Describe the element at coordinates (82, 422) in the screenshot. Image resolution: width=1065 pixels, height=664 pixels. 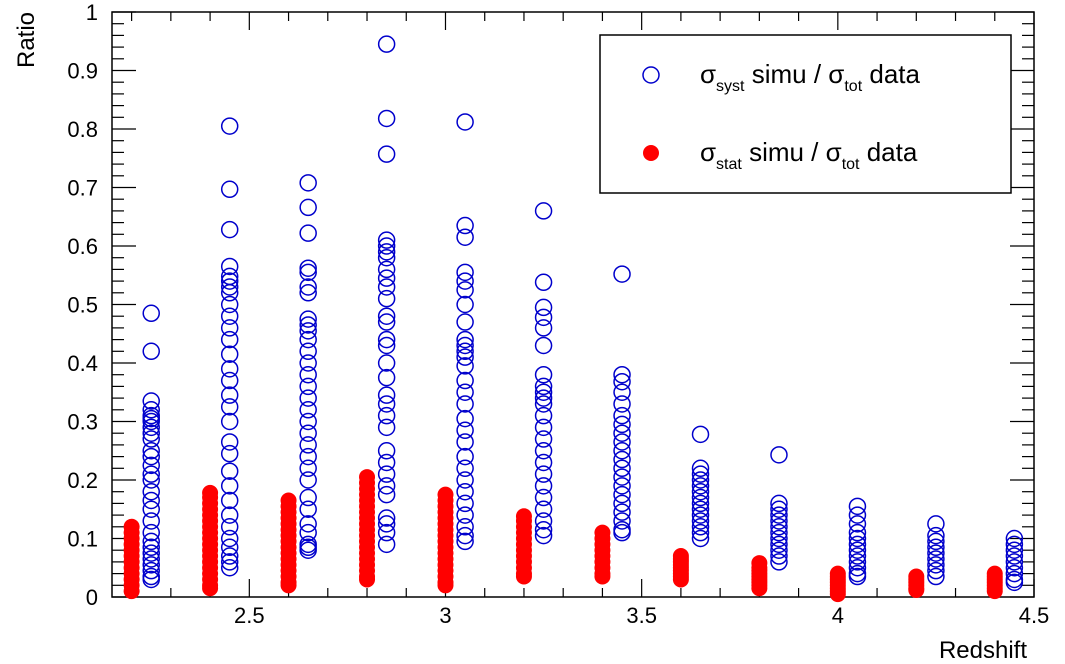
I see `y-tick-label: 0.3` at that location.